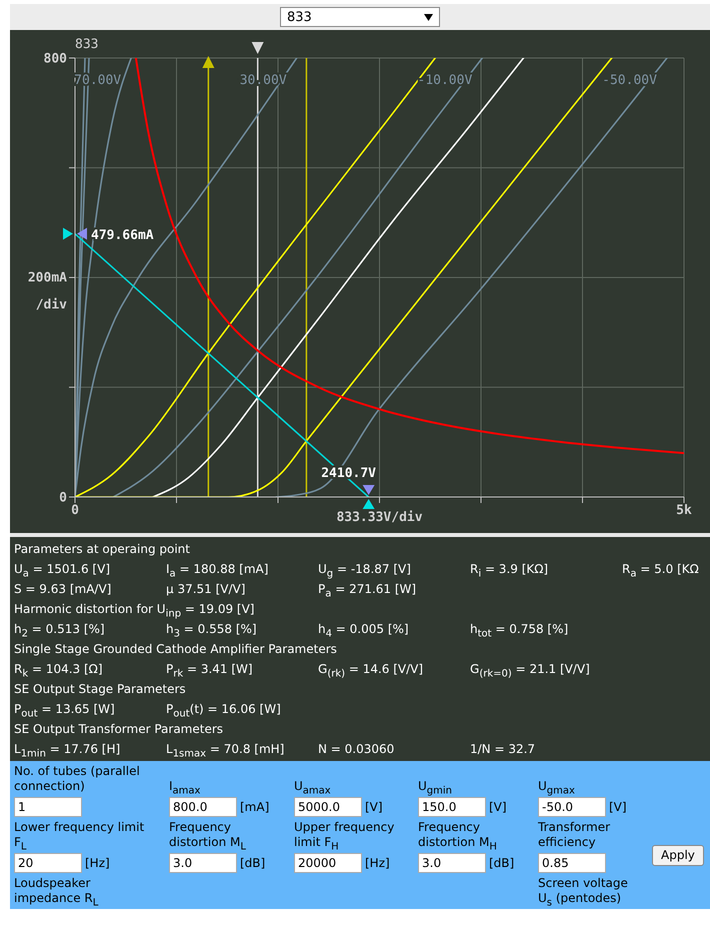  Describe the element at coordinates (206, 589) in the screenshot. I see `text: μ 37.51 [V/V]` at that location.